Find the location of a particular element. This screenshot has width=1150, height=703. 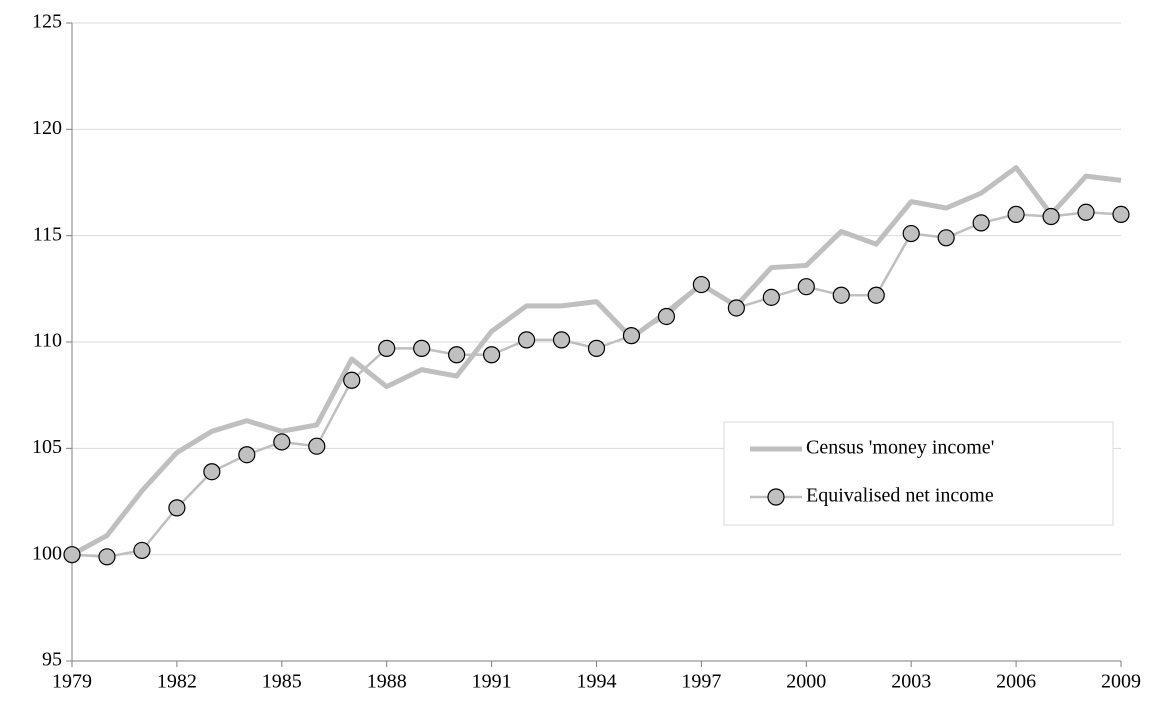

y-tick-label: 95 is located at coordinates (52, 660).